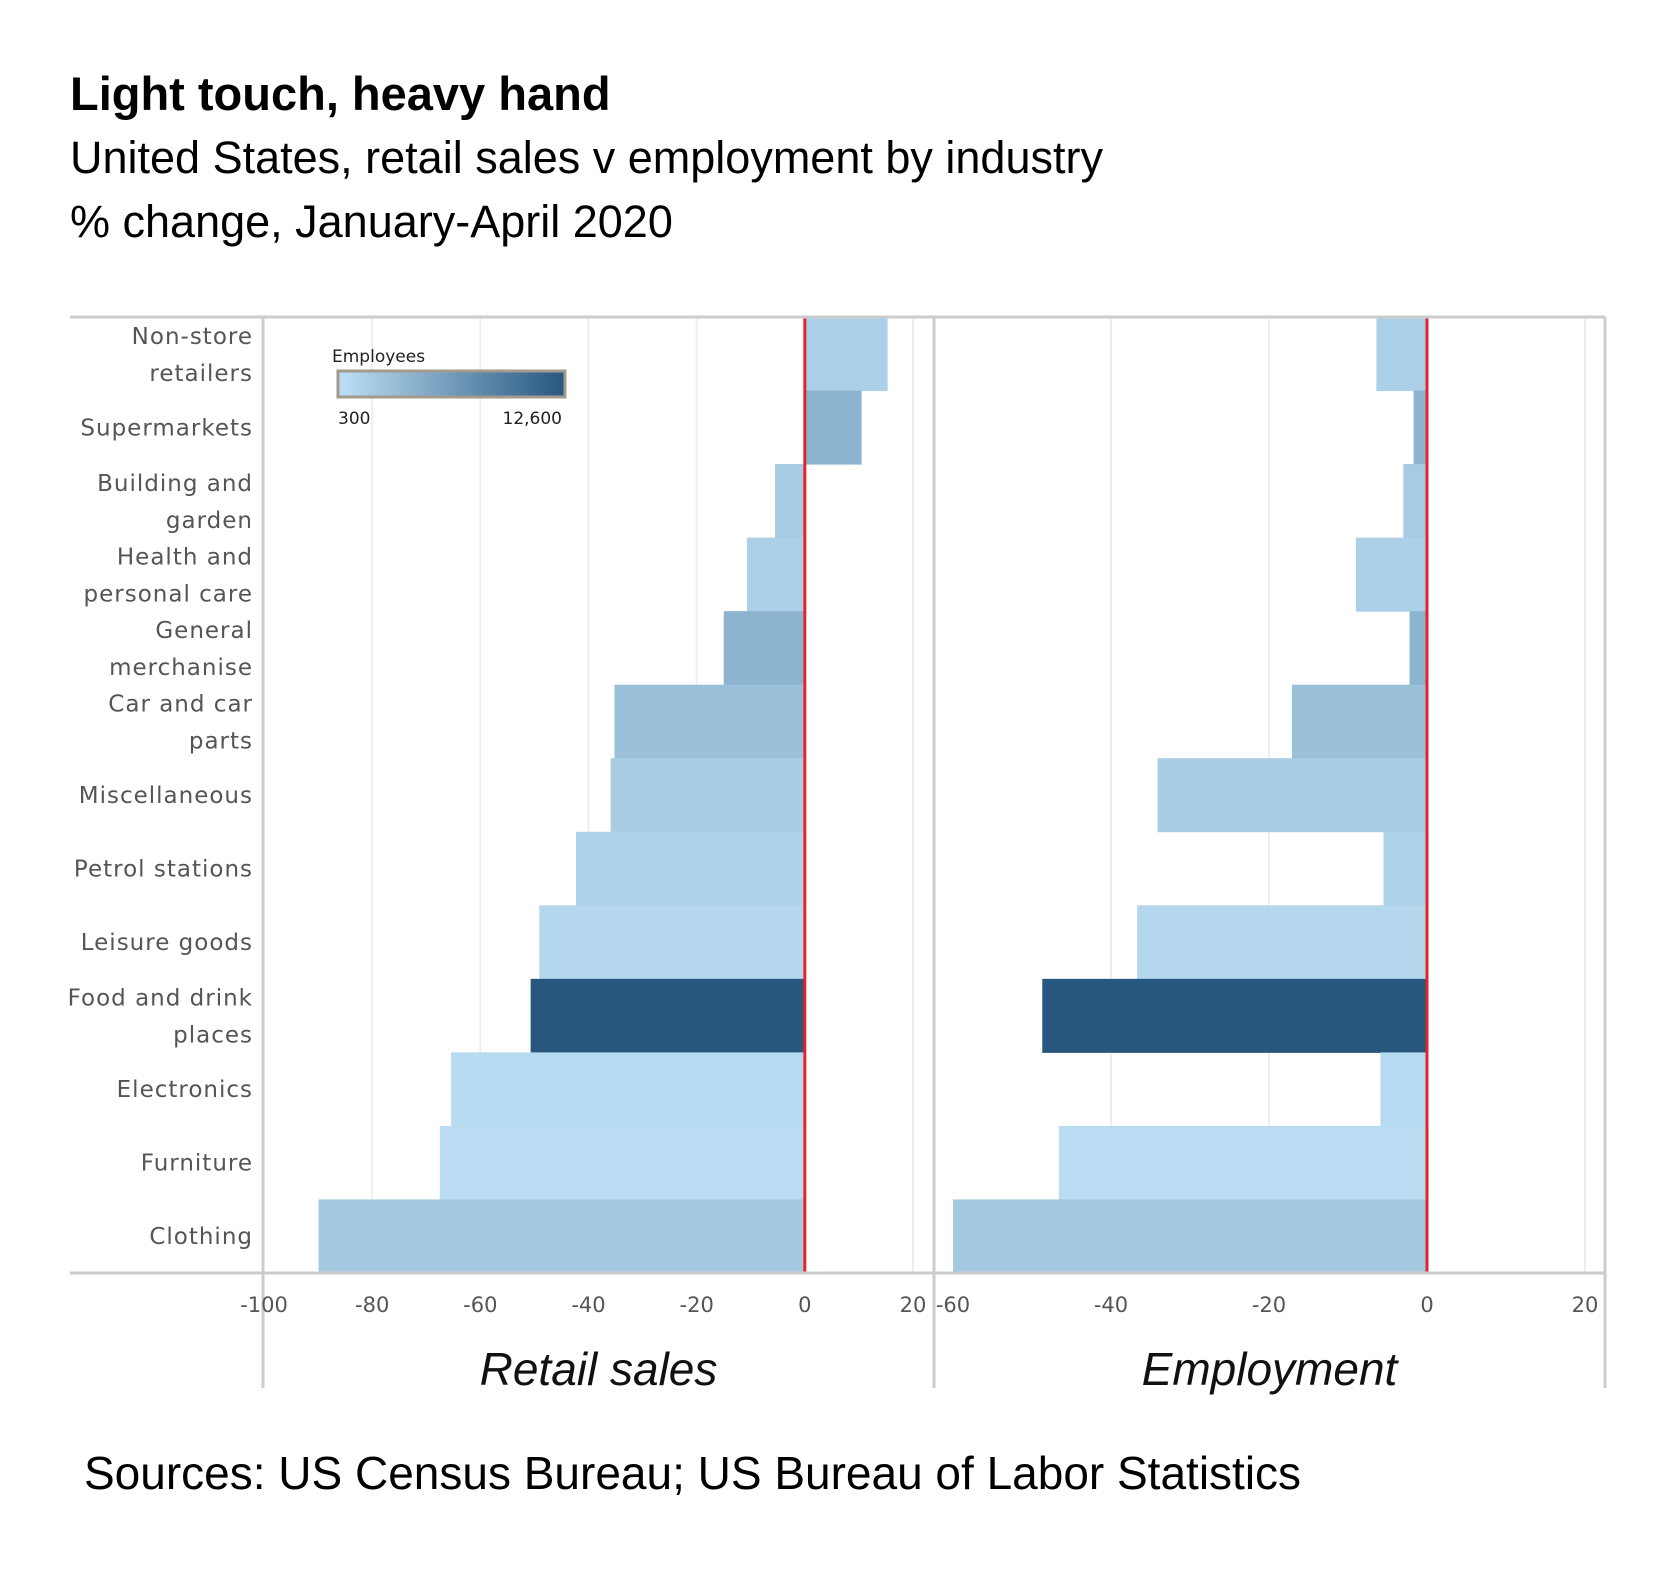  Describe the element at coordinates (378, 357) in the screenshot. I see `legend-title: Employees` at that location.